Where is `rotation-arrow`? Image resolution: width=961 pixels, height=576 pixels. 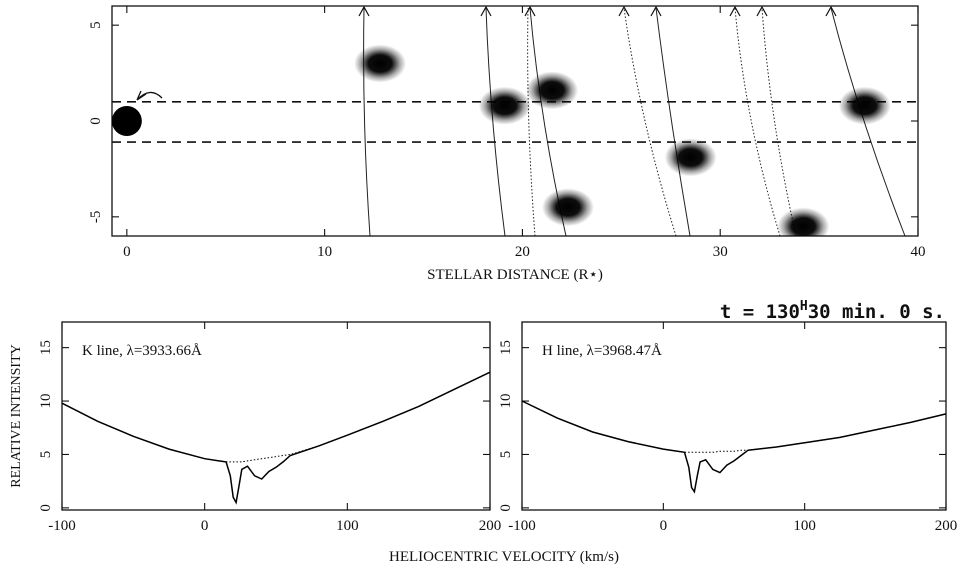
rotation-arrow is located at coordinates (149, 95).